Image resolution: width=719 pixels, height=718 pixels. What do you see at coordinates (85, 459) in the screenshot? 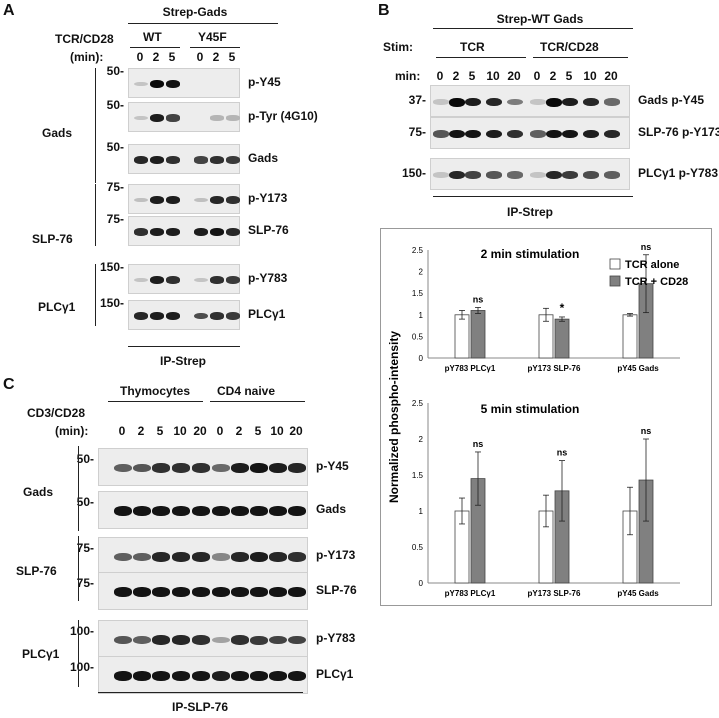
I see `panel-c-mw-0: 50-` at bounding box center [85, 459].